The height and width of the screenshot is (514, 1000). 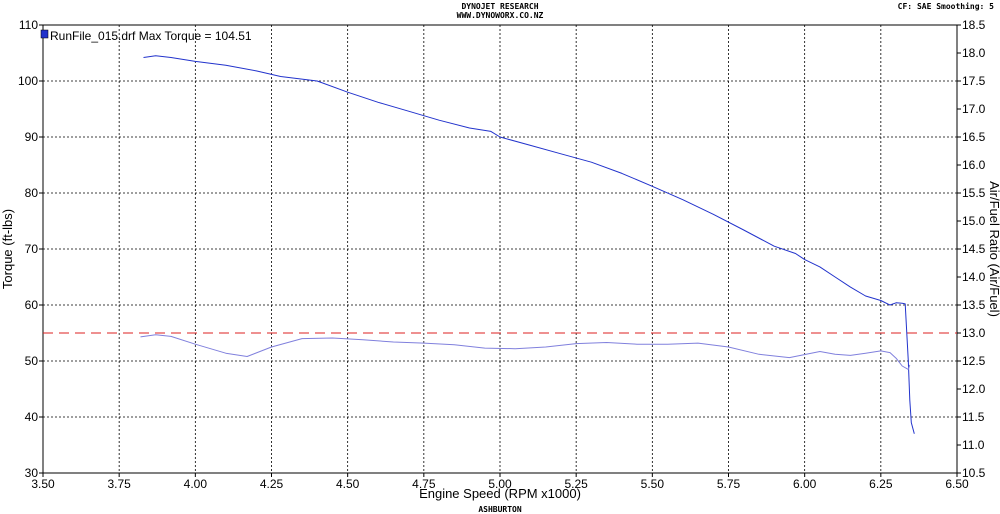 I want to click on y-tick-label: 70, so click(x=32, y=249).